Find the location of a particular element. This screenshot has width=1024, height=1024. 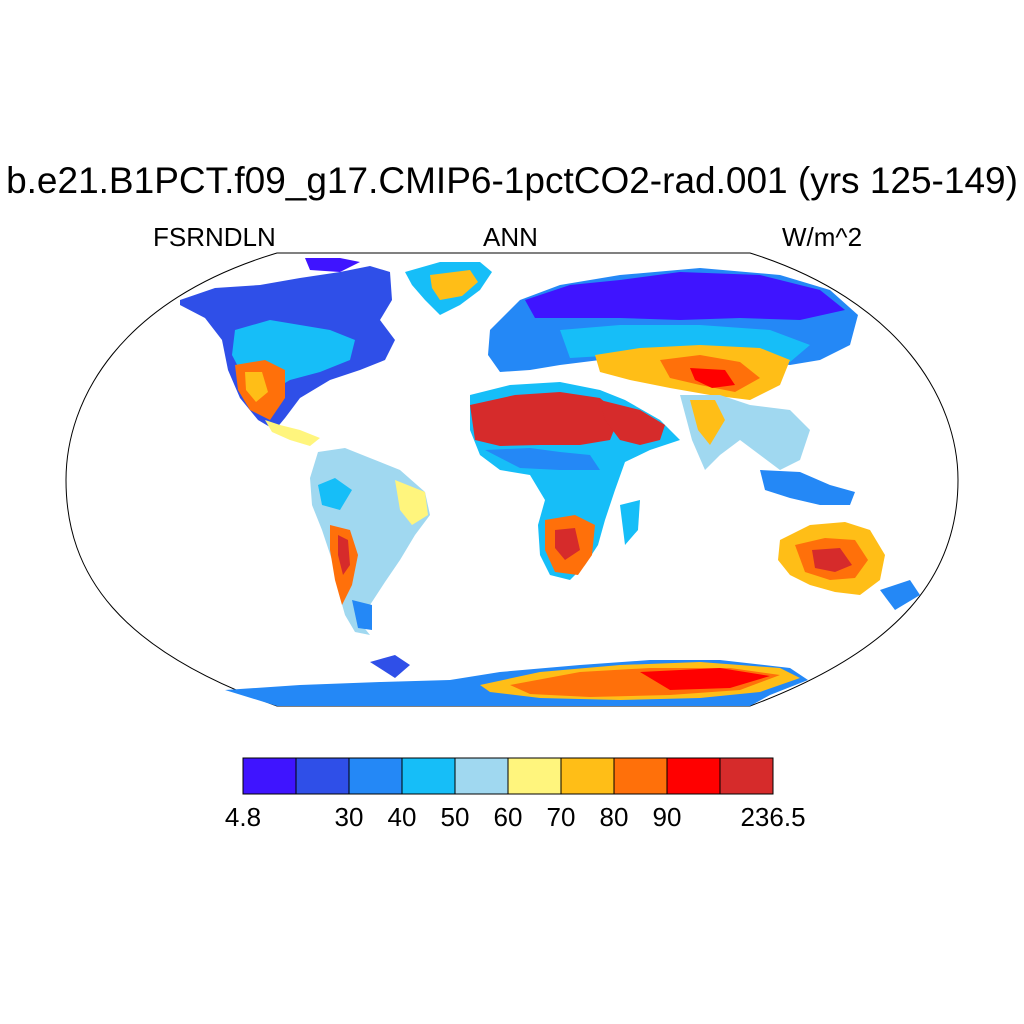

greenland is located at coordinates (448, 288).